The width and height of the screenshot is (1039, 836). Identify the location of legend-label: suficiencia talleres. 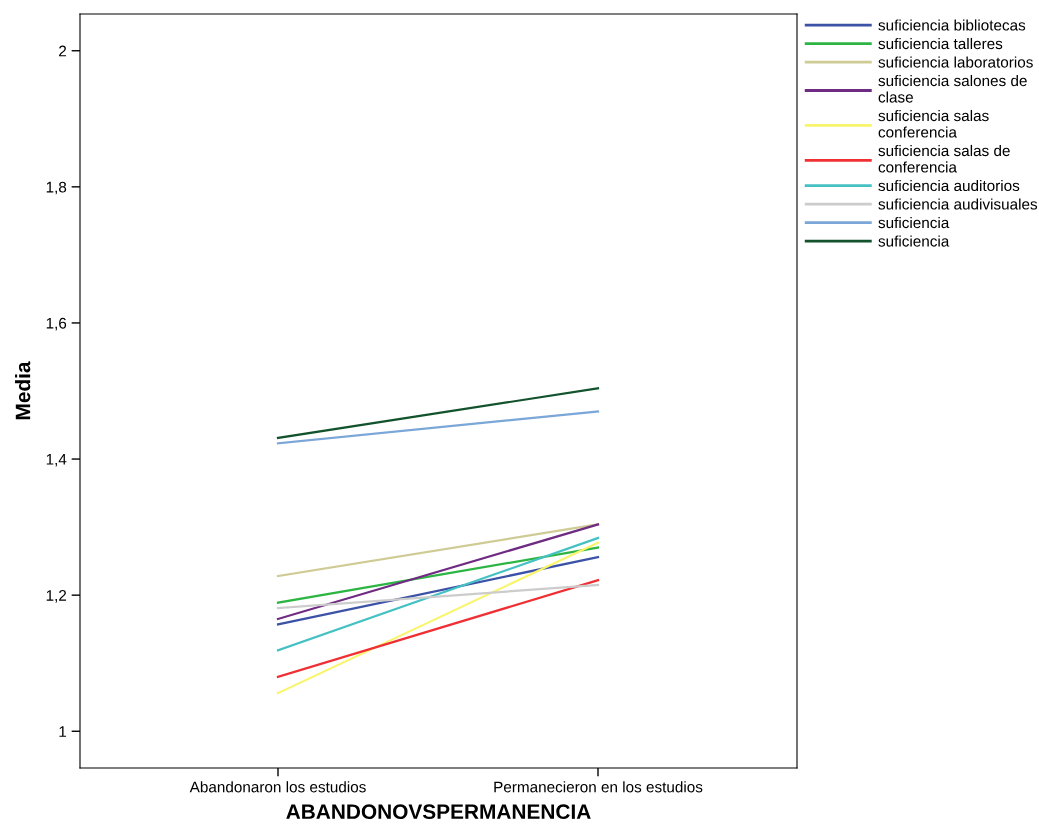
(940, 43).